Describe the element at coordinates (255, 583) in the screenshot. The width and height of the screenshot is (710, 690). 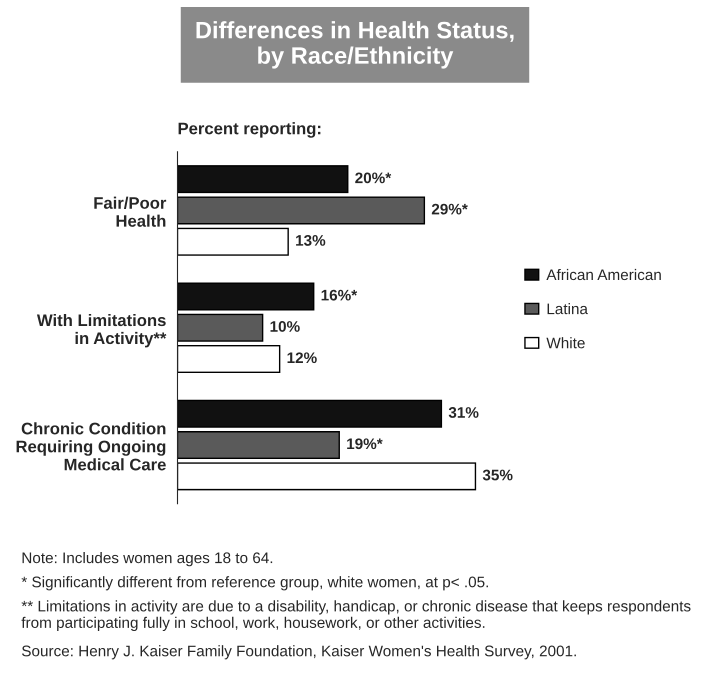
I see `text: * Significantly different from reference group, white women, at p< .05.` at that location.